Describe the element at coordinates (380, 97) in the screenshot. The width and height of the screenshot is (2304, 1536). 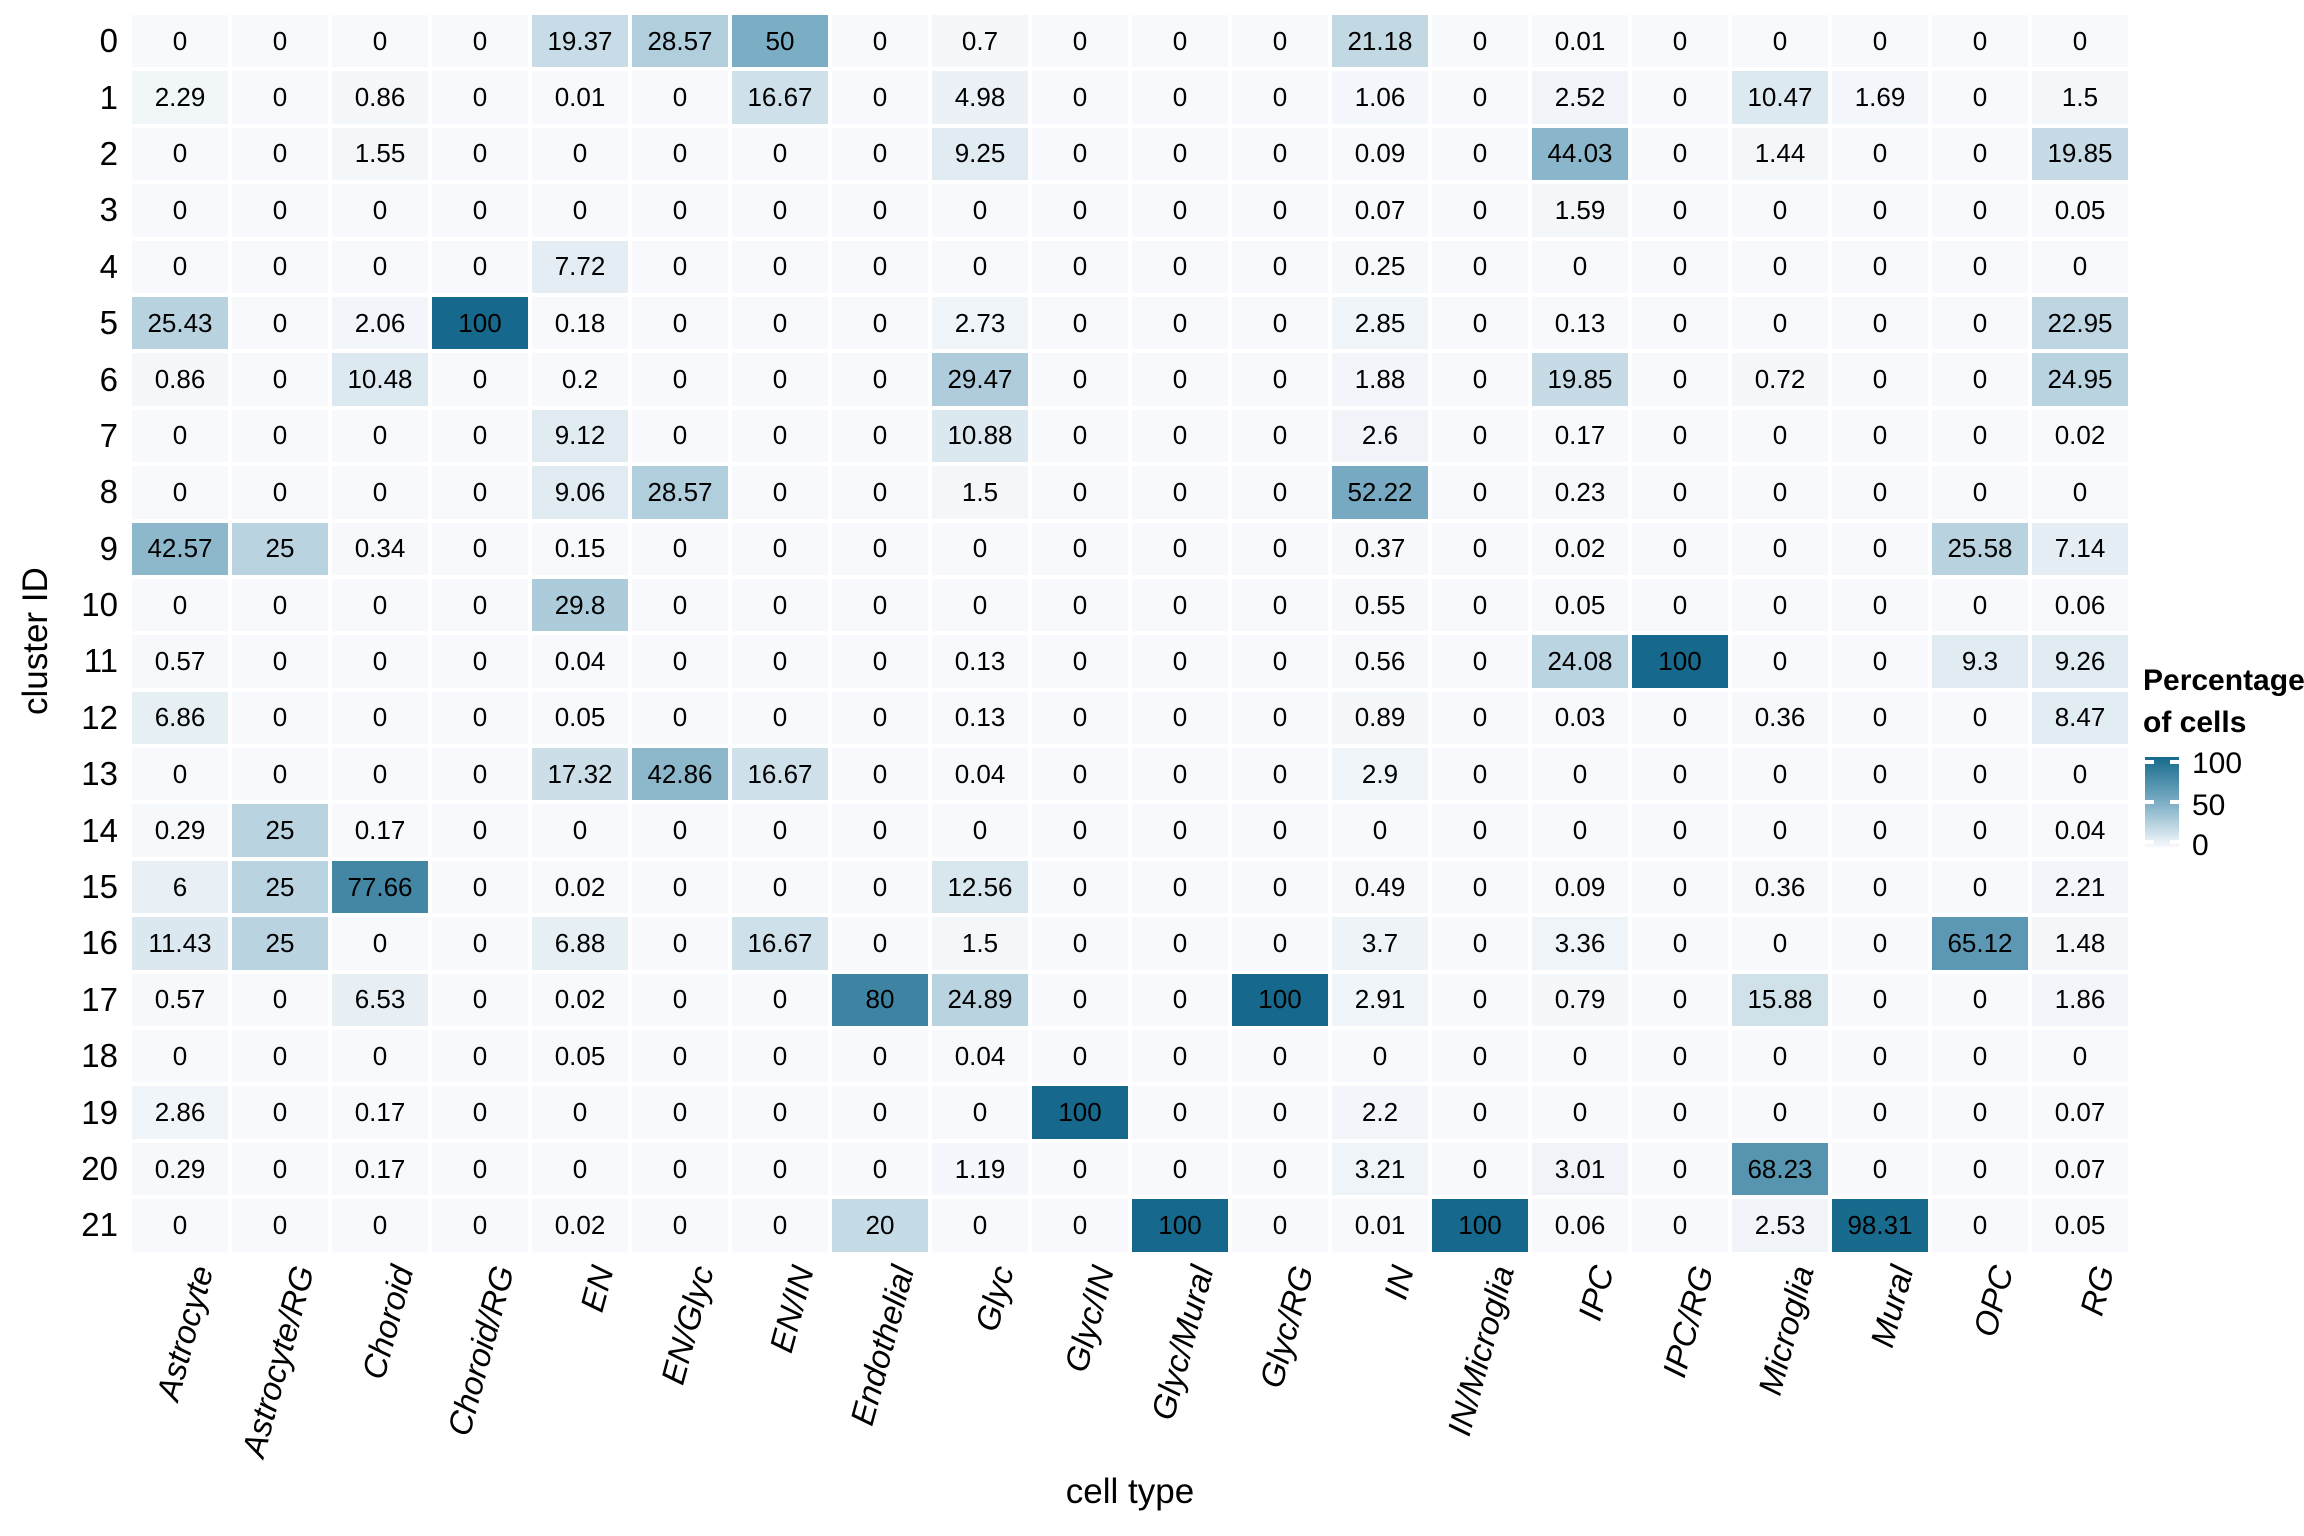
I see `heatmap-cell: 0.86` at that location.